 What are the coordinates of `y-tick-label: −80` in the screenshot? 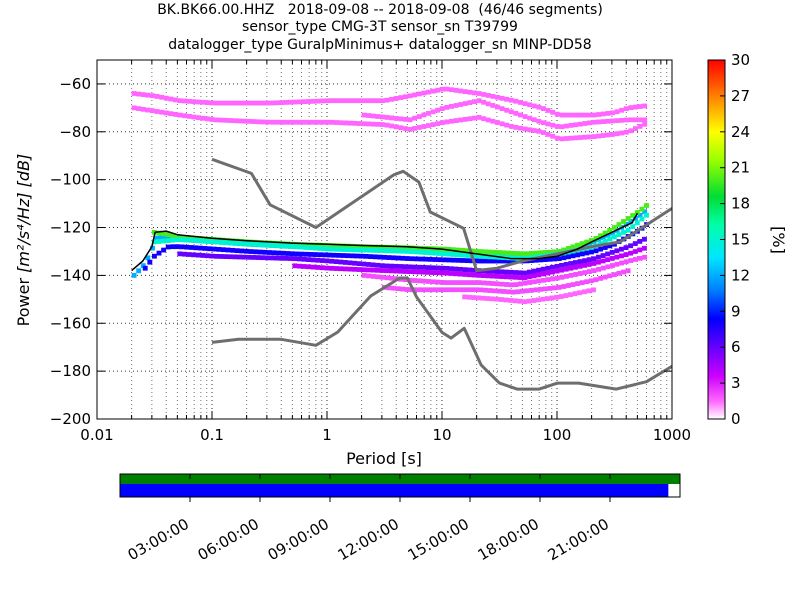 It's located at (75, 132).